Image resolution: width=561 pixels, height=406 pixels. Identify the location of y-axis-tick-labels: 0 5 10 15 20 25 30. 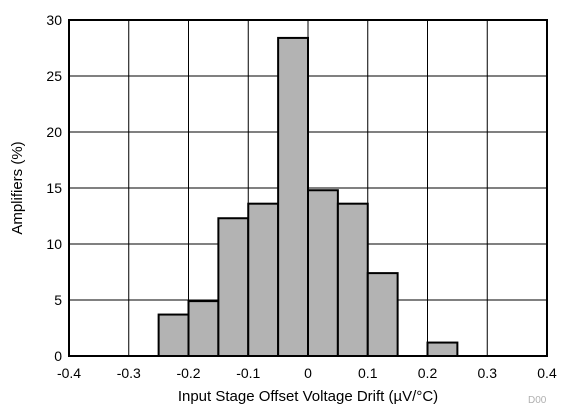
(54, 188).